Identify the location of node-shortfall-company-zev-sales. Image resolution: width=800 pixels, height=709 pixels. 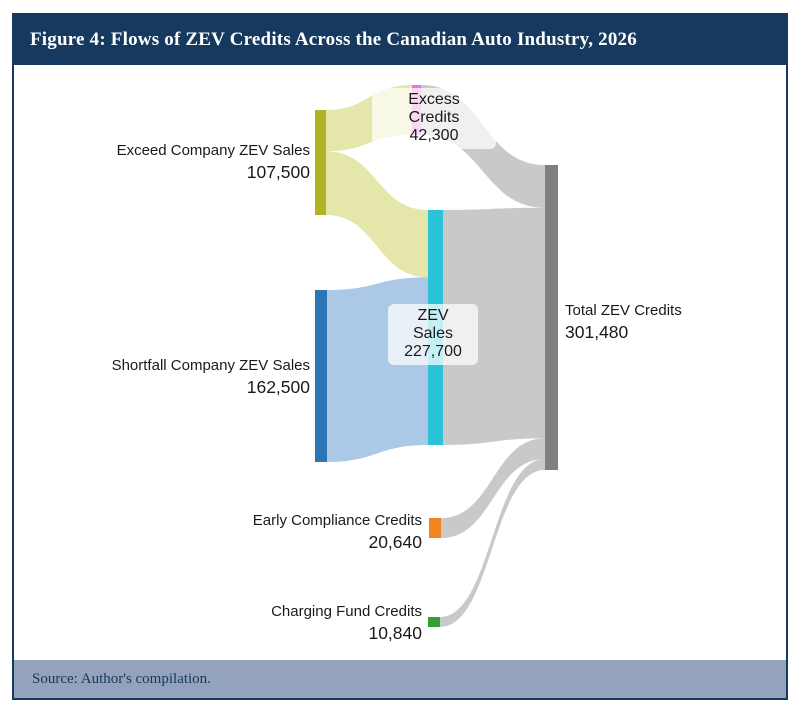
(321, 376).